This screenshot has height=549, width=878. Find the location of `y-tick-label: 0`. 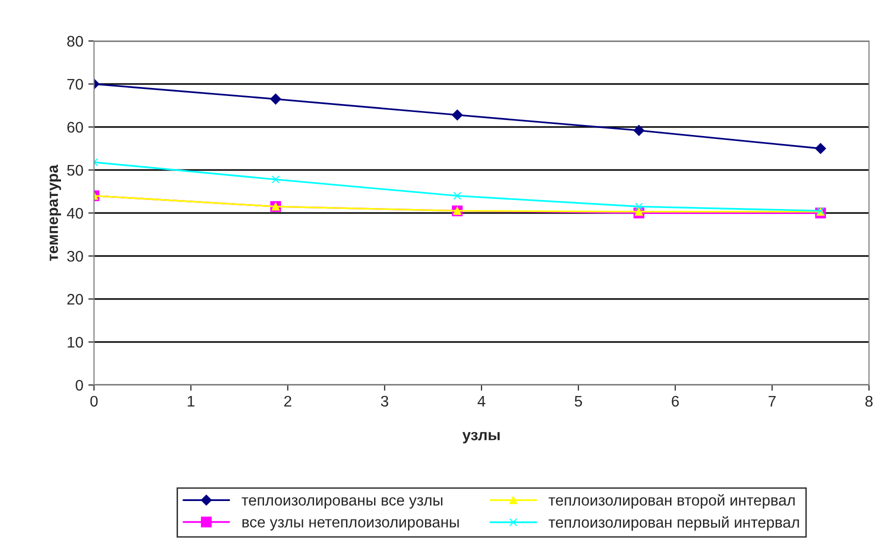

y-tick-label: 0 is located at coordinates (79, 385).